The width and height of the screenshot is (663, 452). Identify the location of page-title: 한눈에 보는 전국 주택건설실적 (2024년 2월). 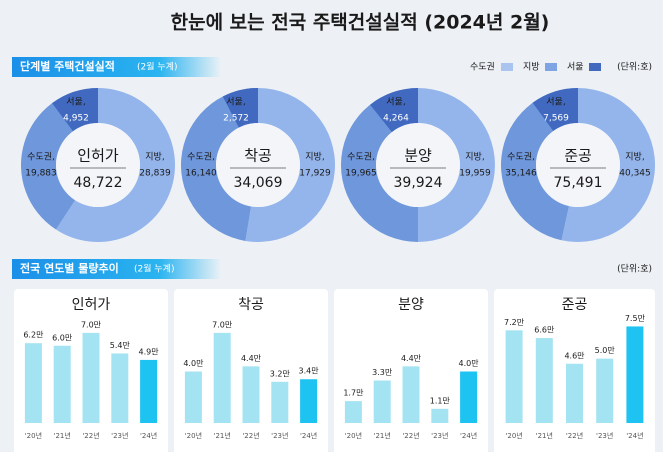
(360, 23).